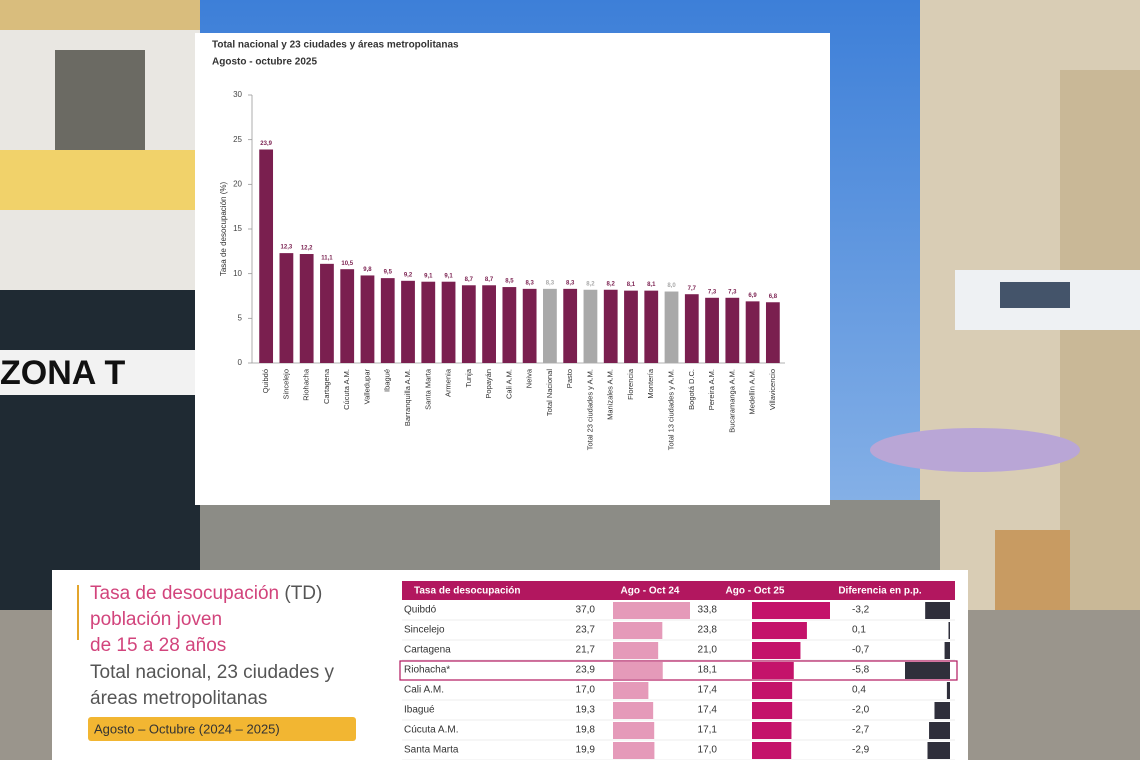 The width and height of the screenshot is (1140, 760). Describe the element at coordinates (586, 750) in the screenshot. I see `table-cell: 19,9` at that location.